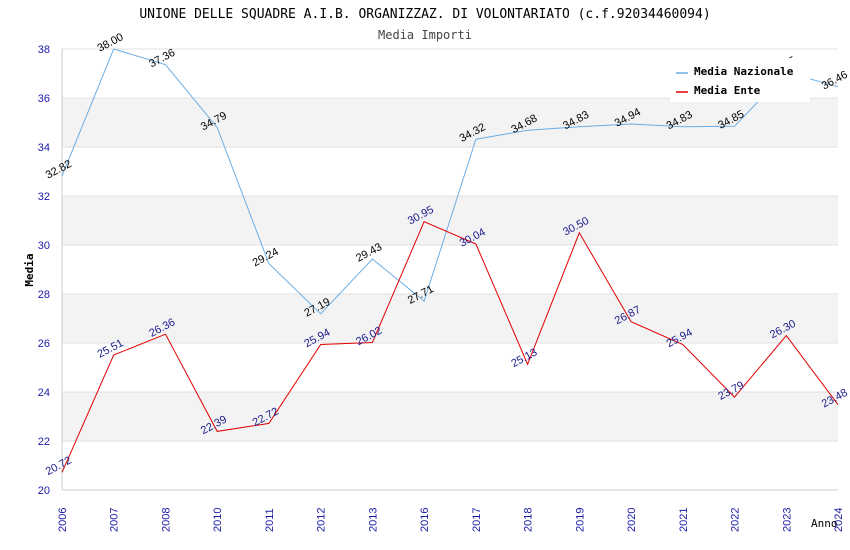  I want to click on x-axis-label: Anno, so click(824, 523).